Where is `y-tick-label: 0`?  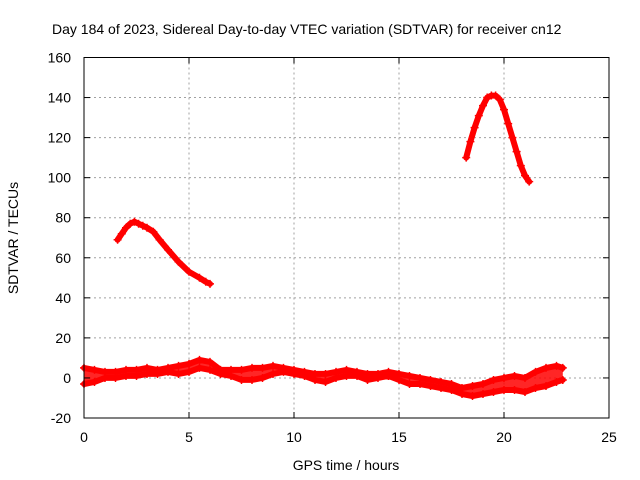 y-tick-label: 0 is located at coordinates (67, 378).